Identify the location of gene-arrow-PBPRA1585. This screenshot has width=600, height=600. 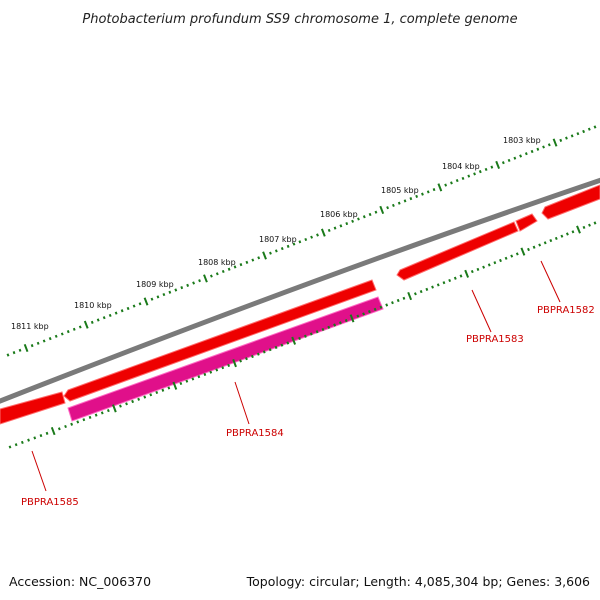
(33, 408).